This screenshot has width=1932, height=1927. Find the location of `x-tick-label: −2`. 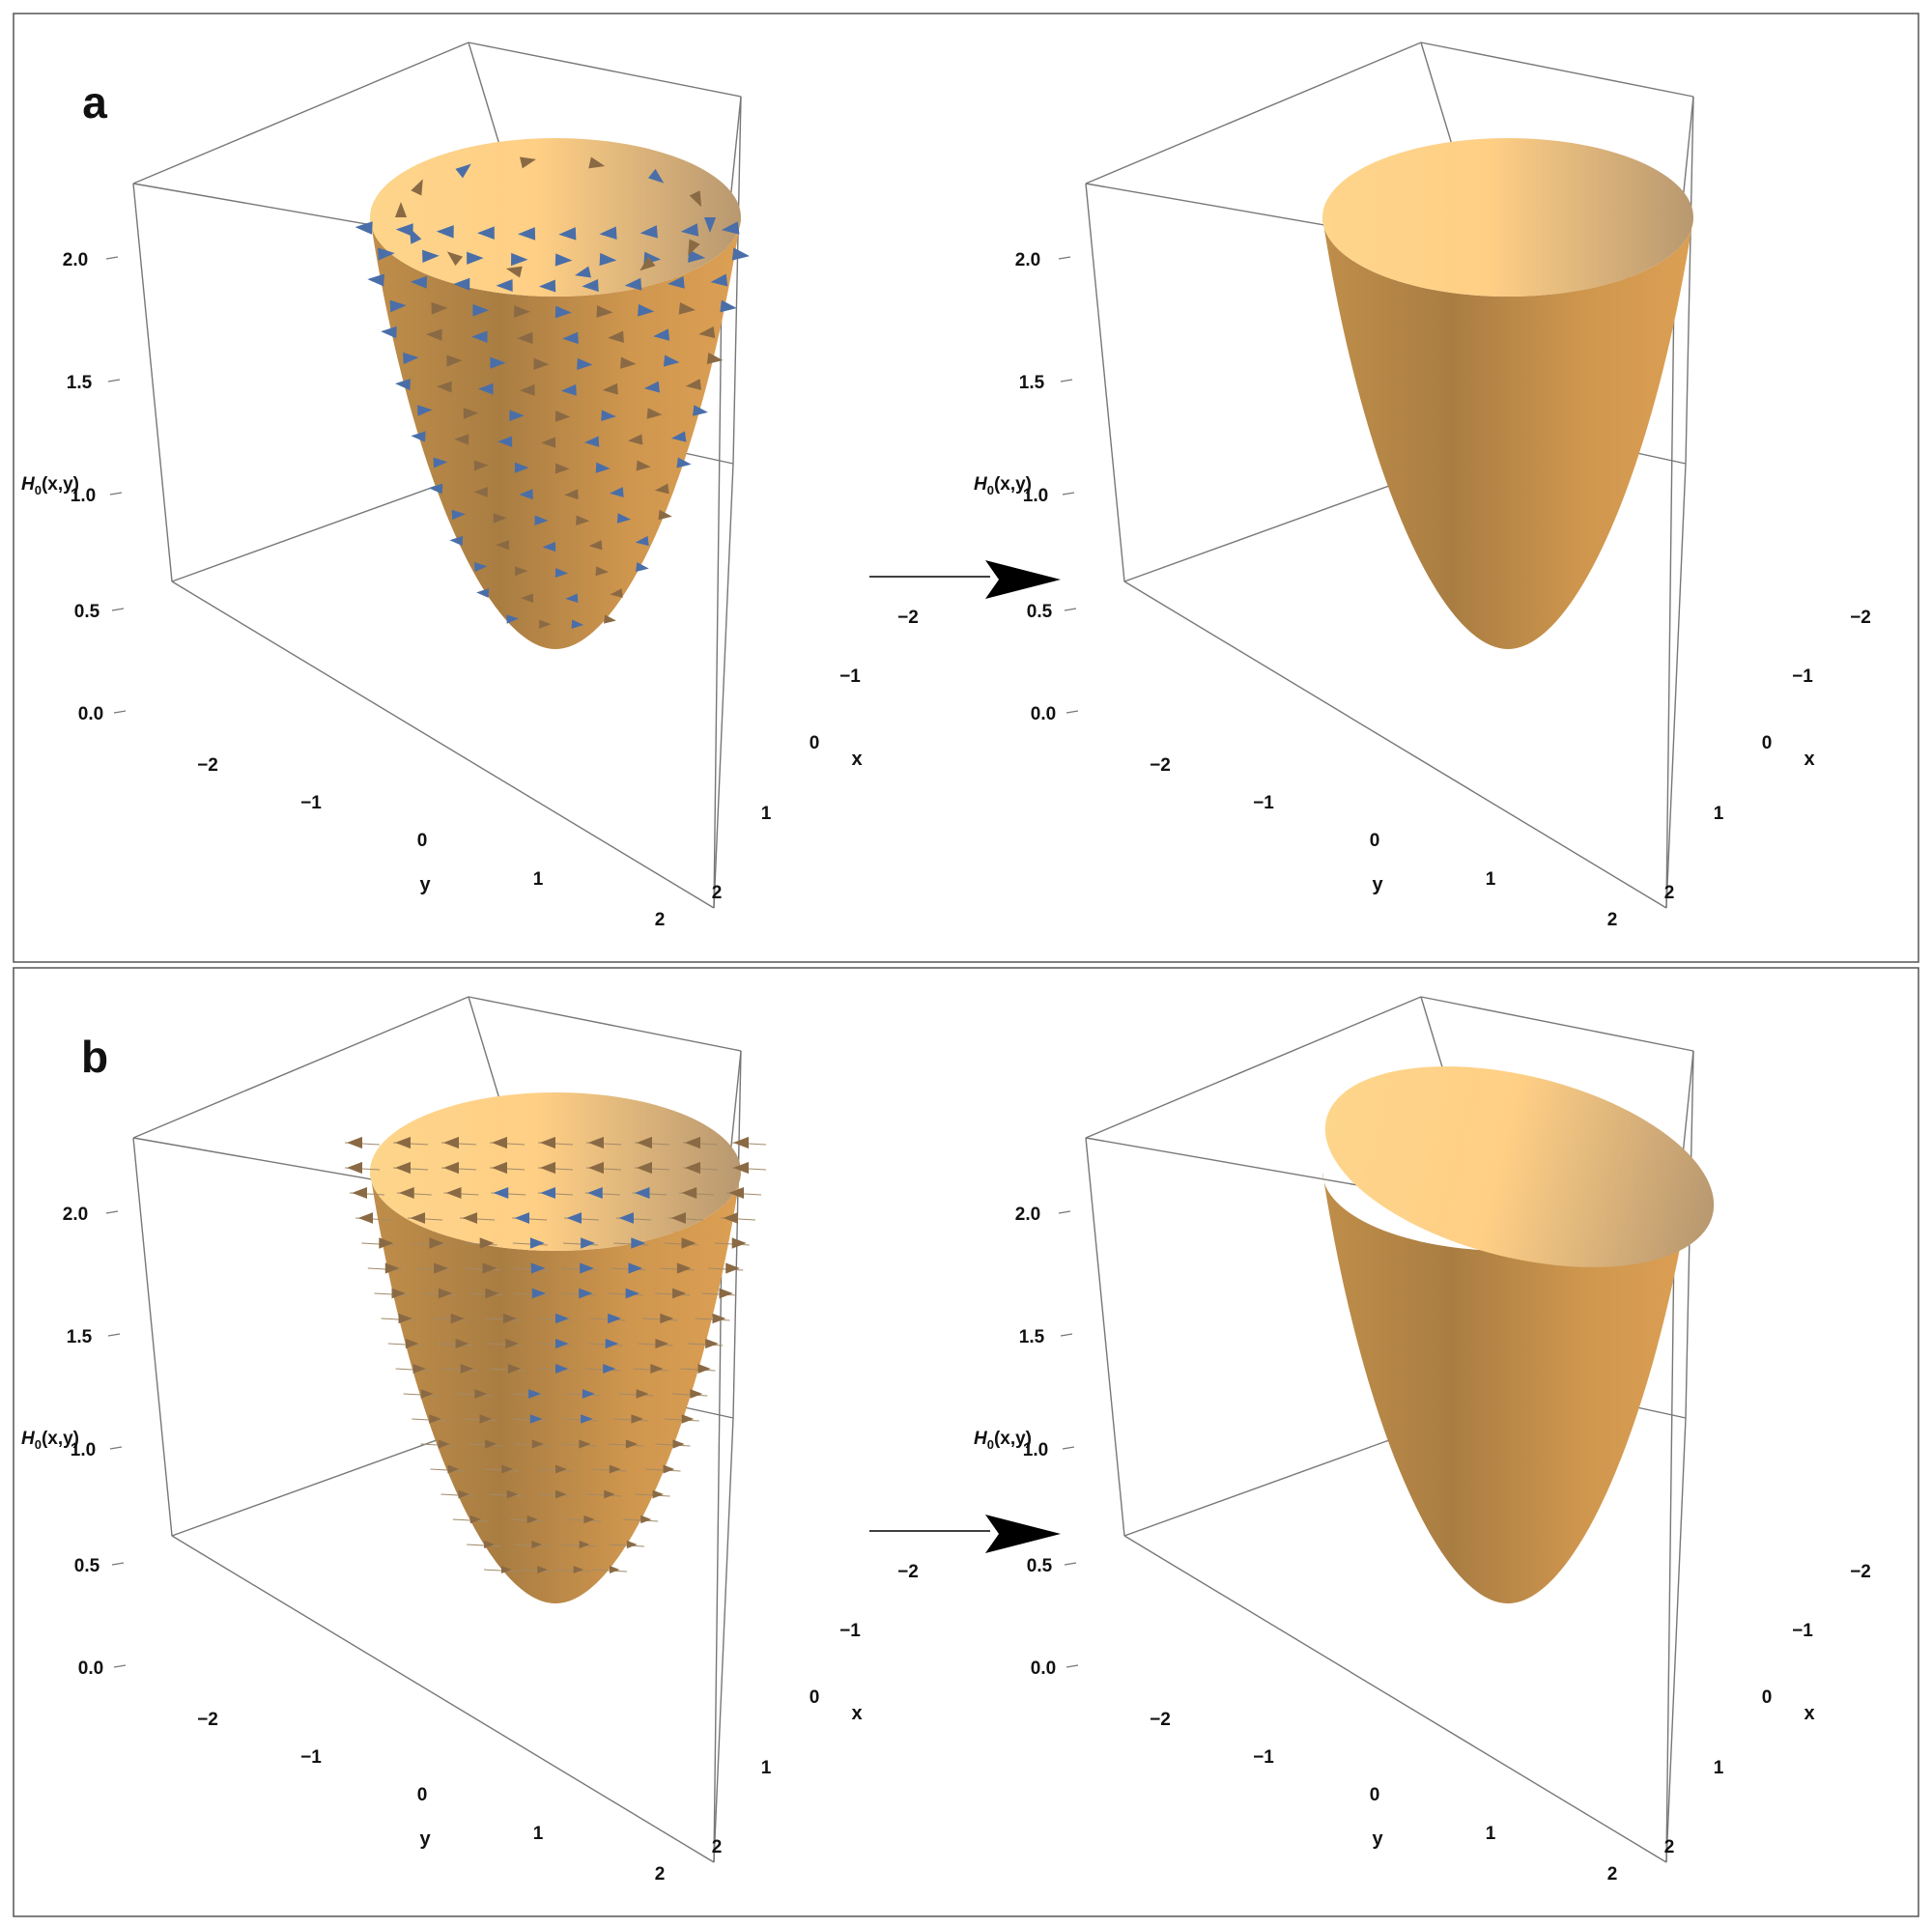

x-tick-label: −2 is located at coordinates (908, 618).